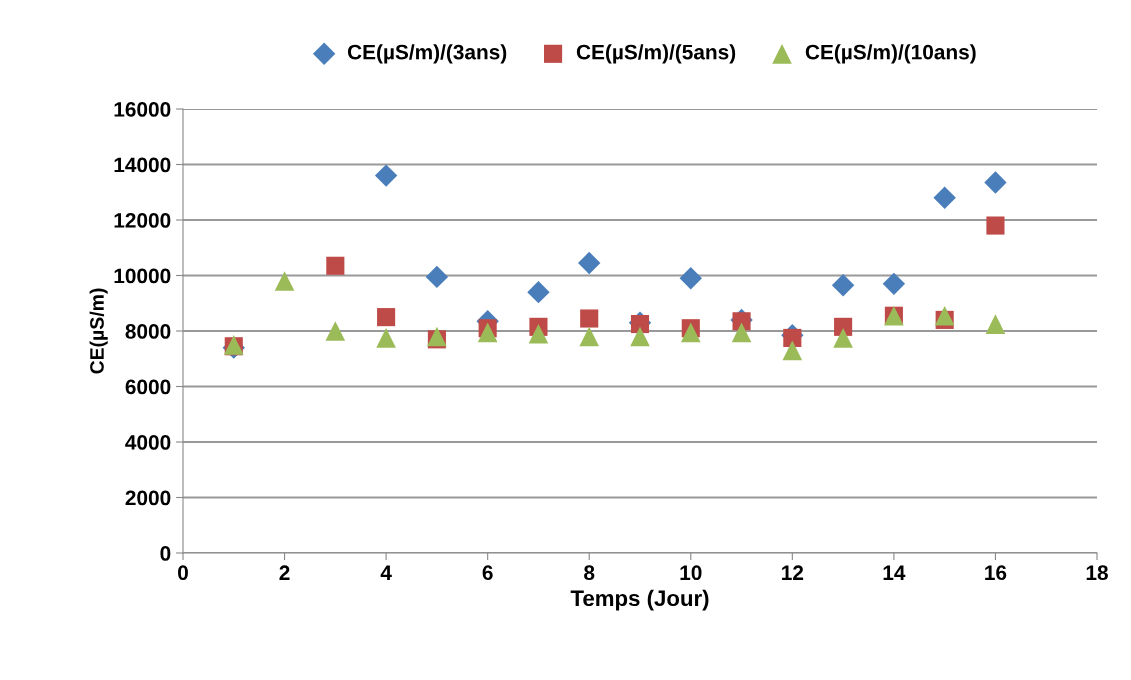 This screenshot has width=1131, height=680. Describe the element at coordinates (142, 220) in the screenshot. I see `y-tick-label: 12000` at that location.